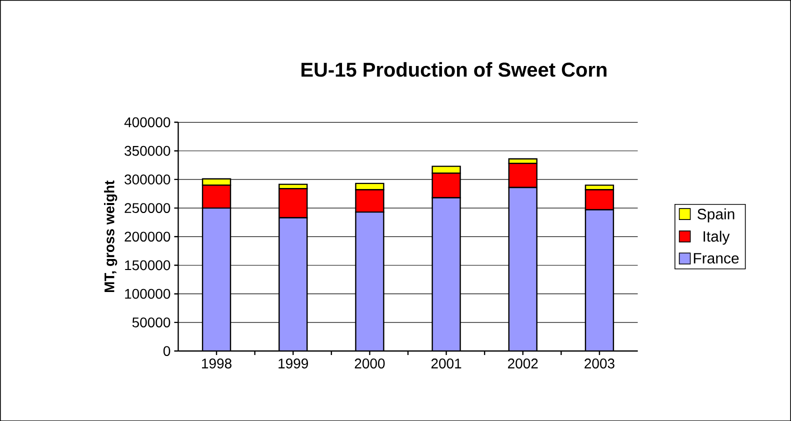 The image size is (791, 421). I want to click on y-tick-label: 250000, so click(147, 207).